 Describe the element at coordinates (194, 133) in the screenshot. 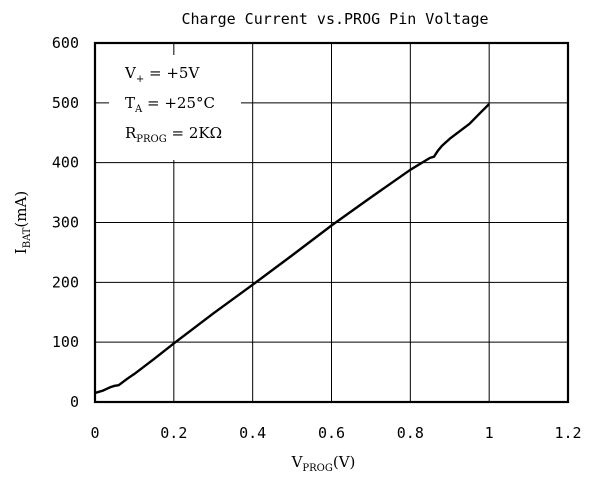

I see `condition-2-value: = 2KΩ` at that location.